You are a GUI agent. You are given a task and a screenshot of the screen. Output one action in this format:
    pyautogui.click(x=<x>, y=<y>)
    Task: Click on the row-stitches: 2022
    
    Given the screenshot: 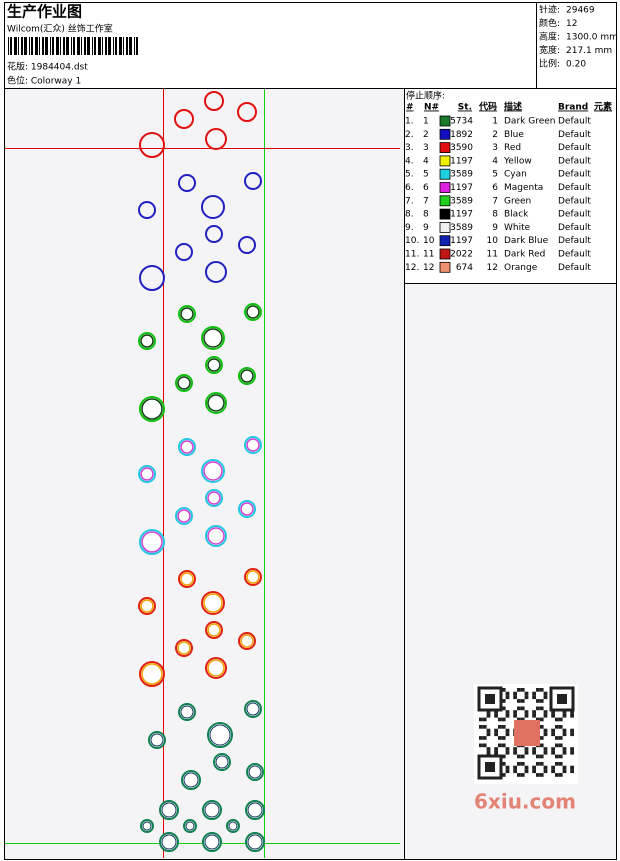 What is the action you would take?
    pyautogui.click(x=461, y=255)
    